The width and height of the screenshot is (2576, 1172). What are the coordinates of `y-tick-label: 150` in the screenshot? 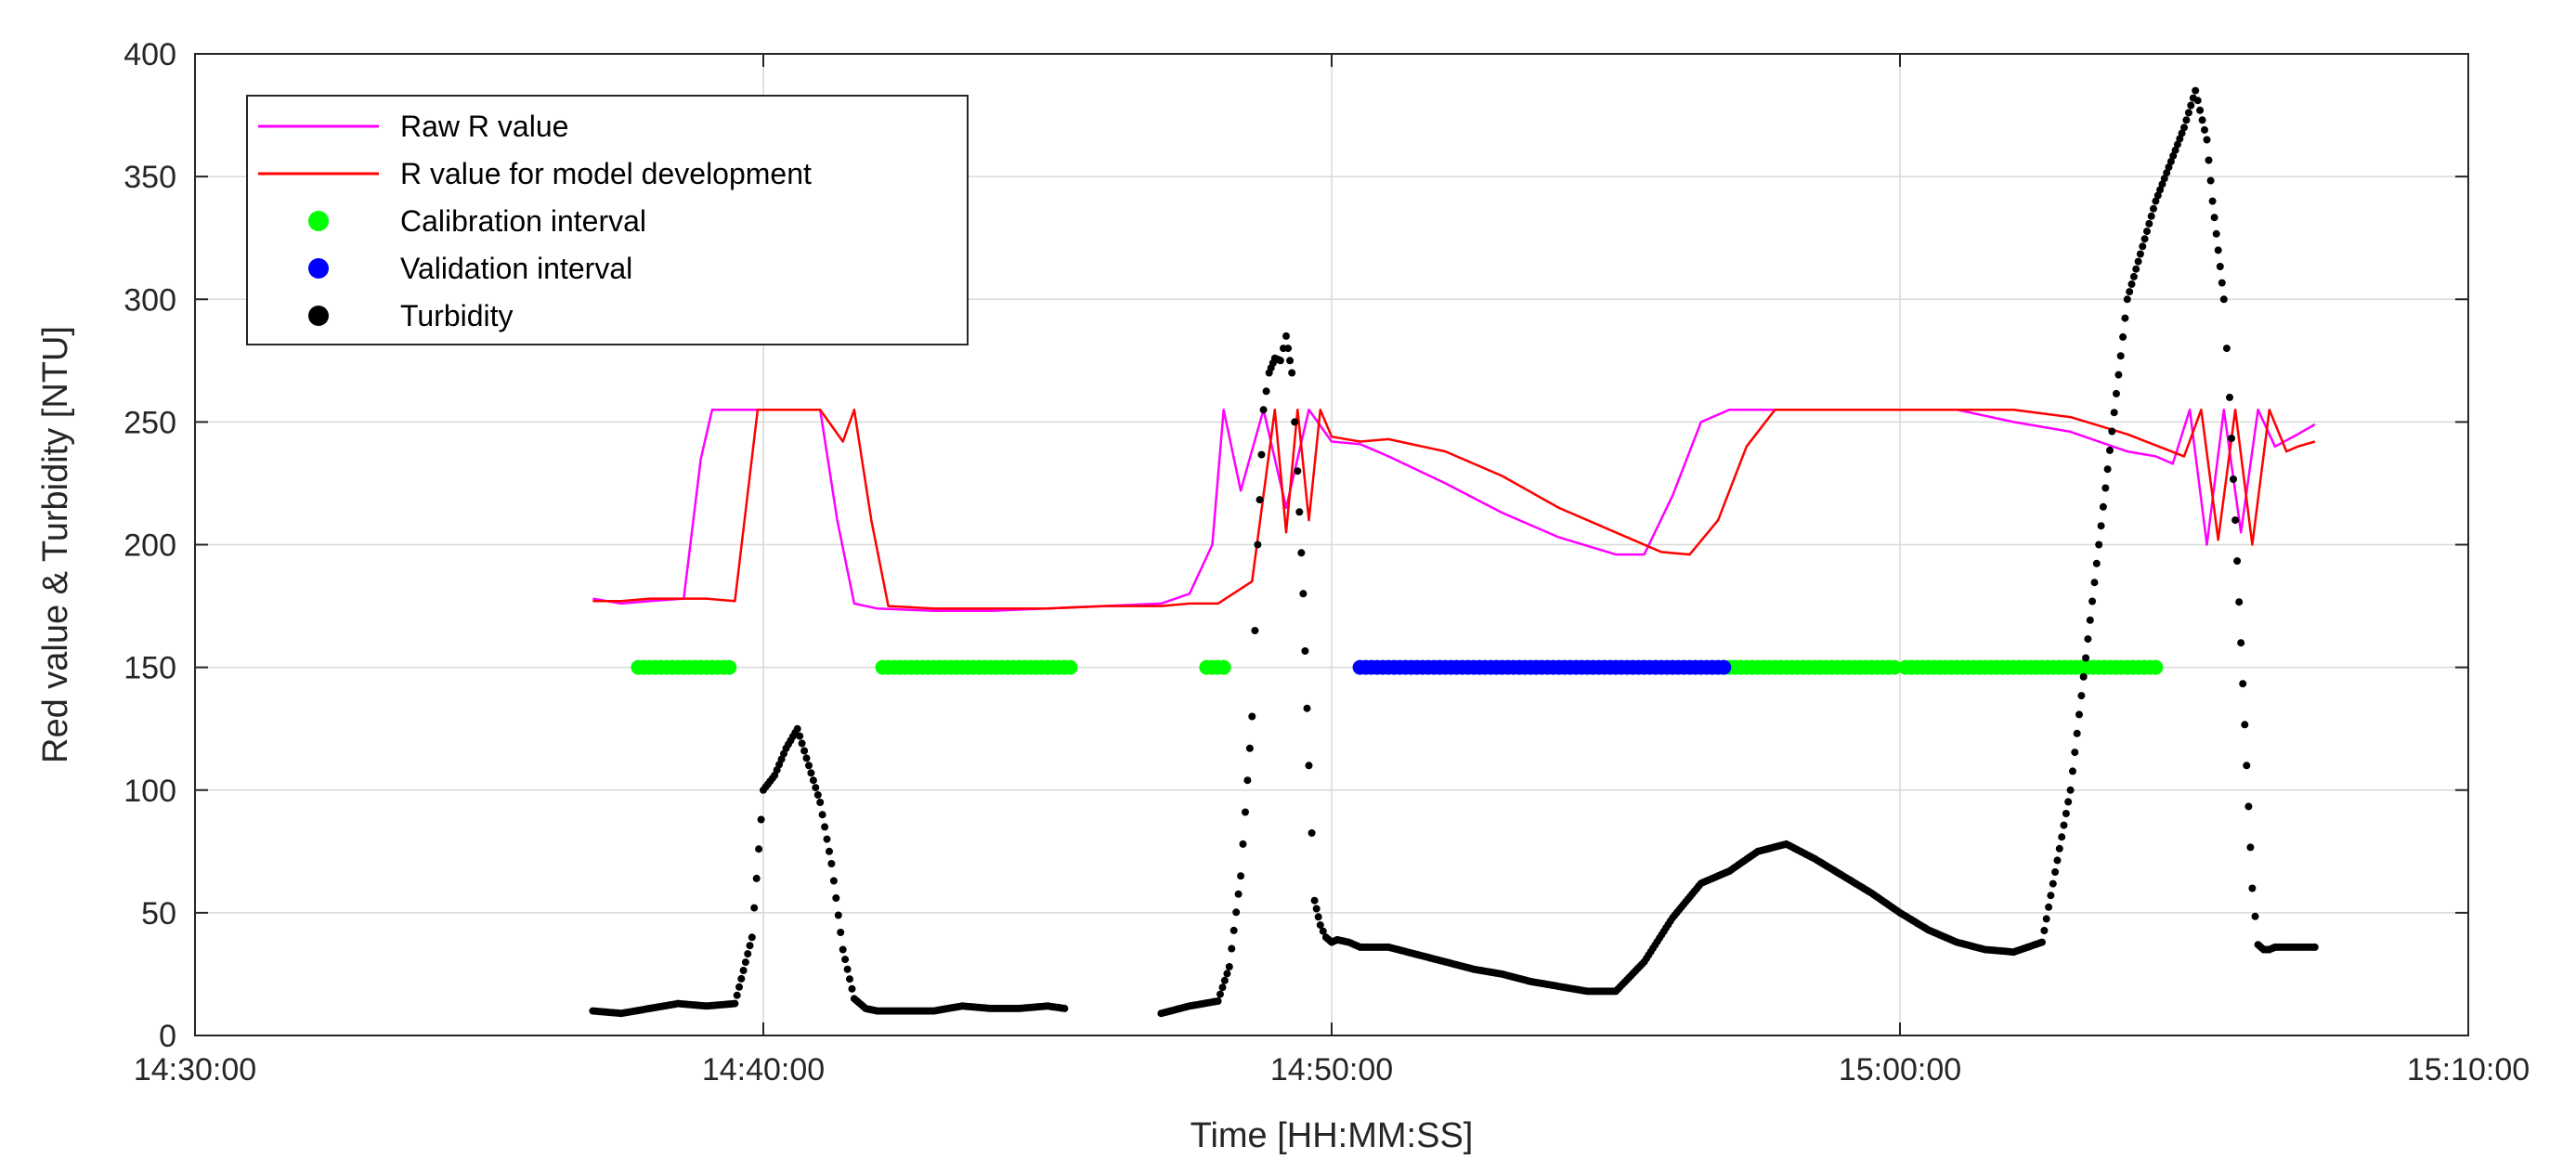 It's located at (150, 668).